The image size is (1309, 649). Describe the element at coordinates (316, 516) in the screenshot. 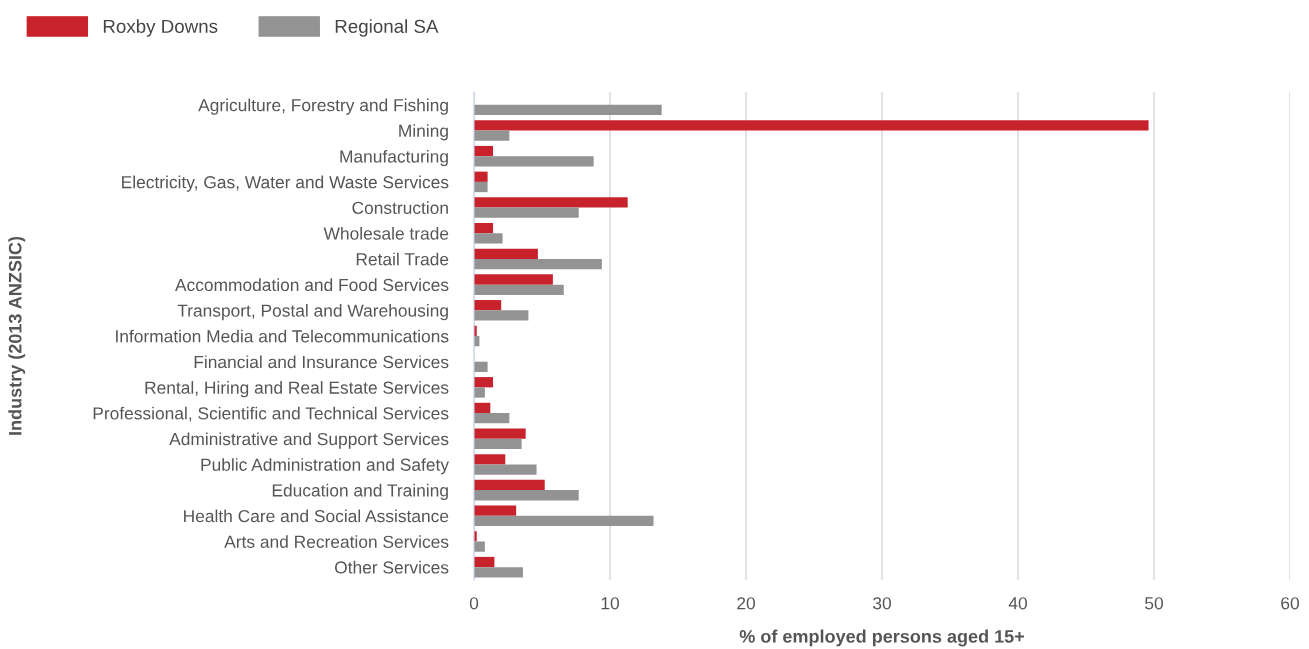

I see `y-tick-label: Health Care and Social Assistance` at that location.